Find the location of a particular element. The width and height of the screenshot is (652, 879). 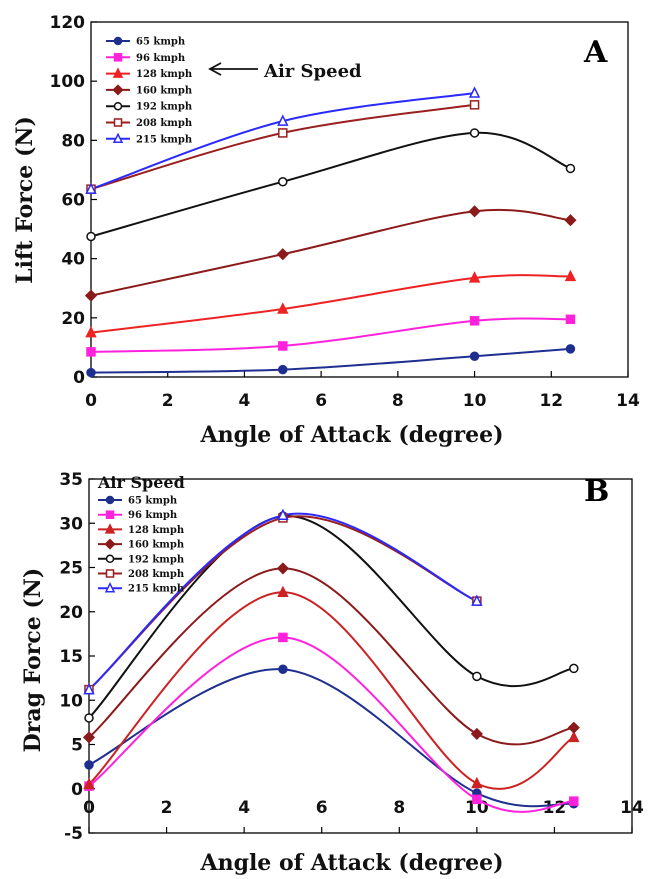

drag-y-tick-label: 25 is located at coordinates (71, 569).